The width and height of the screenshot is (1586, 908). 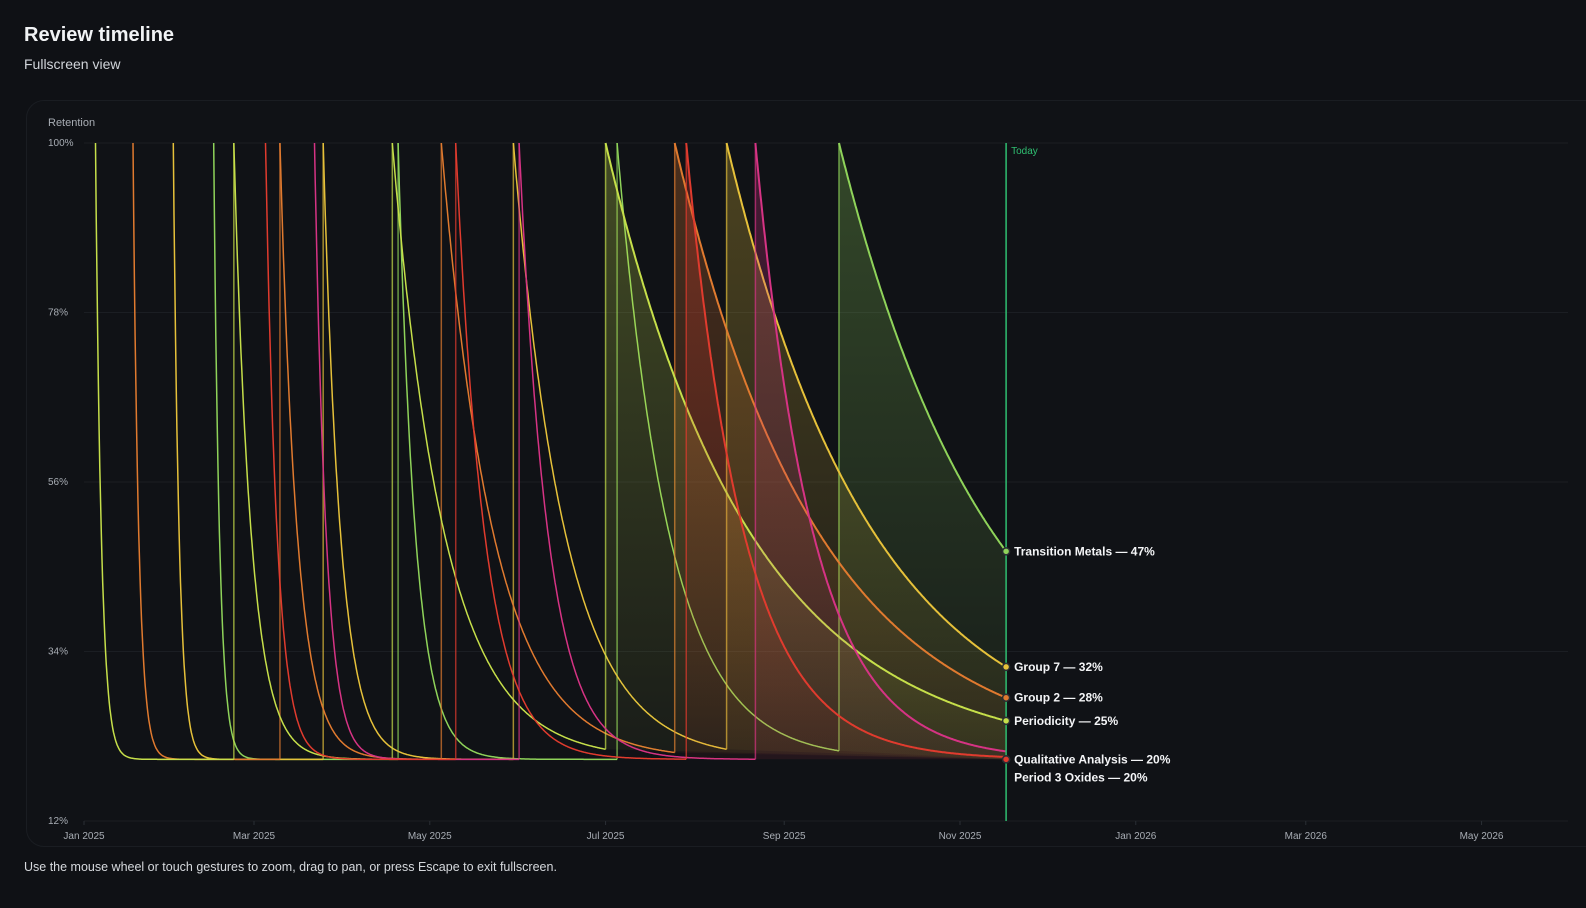 What do you see at coordinates (58, 482) in the screenshot?
I see `y-tick-label: 56%` at bounding box center [58, 482].